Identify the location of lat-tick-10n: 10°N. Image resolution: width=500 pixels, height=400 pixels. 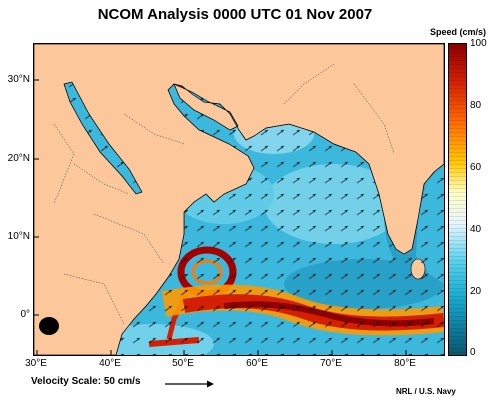
(18, 236).